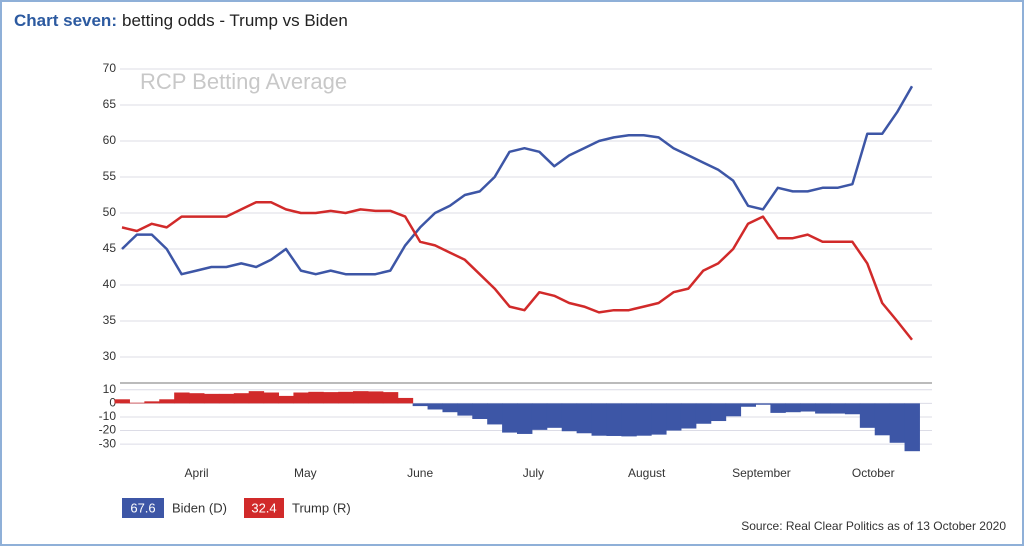  What do you see at coordinates (873, 473) in the screenshot?
I see `x-tick-label: October` at bounding box center [873, 473].